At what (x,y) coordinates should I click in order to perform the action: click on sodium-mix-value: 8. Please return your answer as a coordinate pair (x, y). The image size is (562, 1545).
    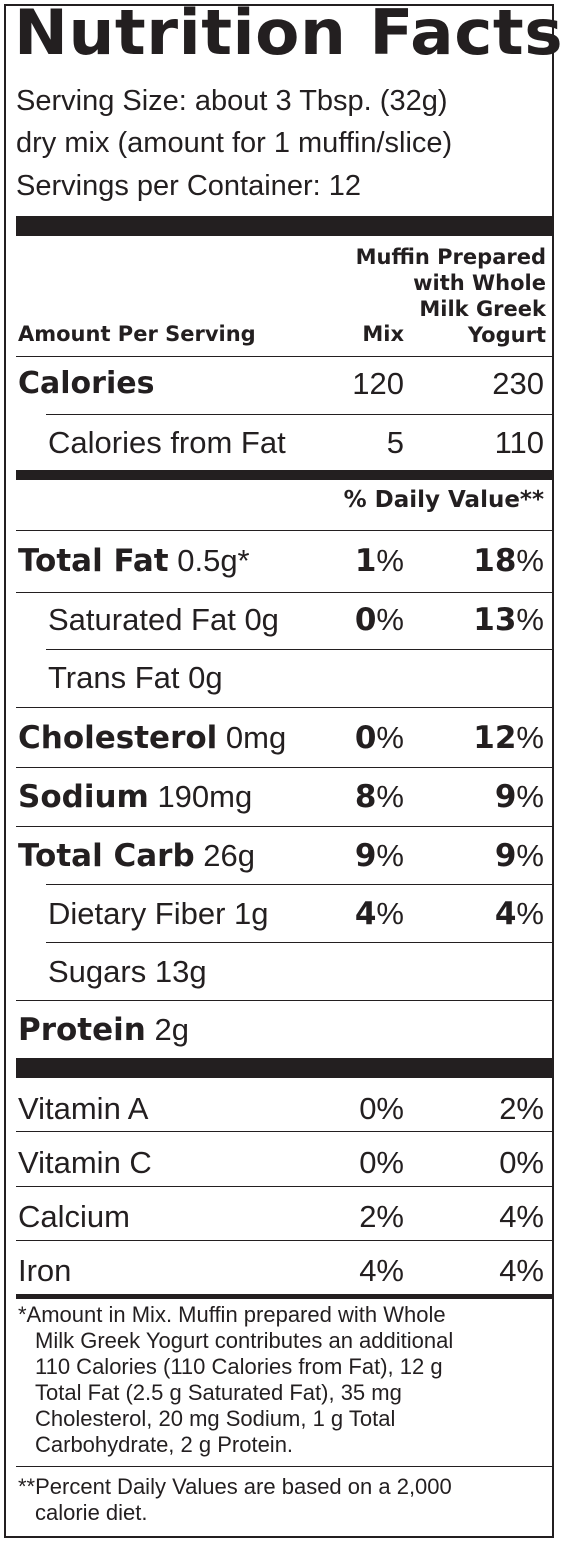
    Looking at the image, I should click on (365, 797).